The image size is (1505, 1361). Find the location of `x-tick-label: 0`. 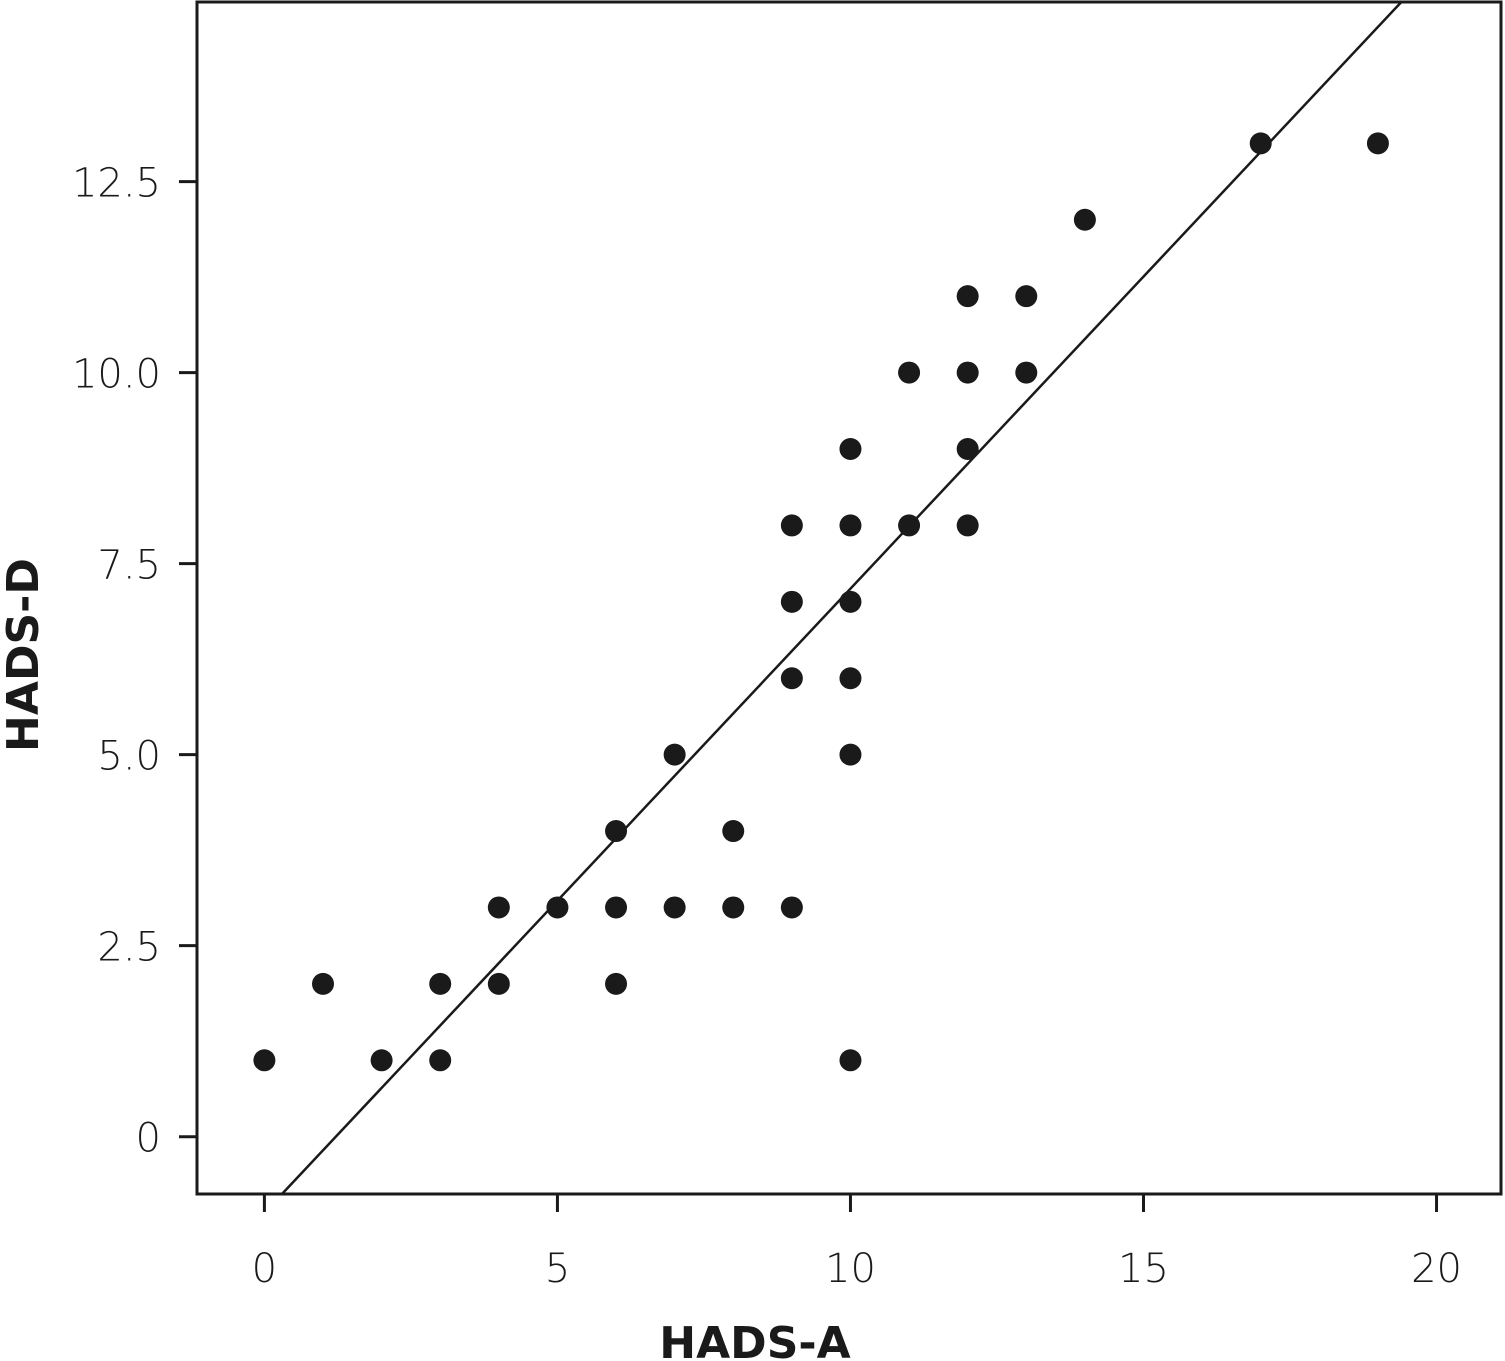

x-tick-label: 0 is located at coordinates (264, 1269).